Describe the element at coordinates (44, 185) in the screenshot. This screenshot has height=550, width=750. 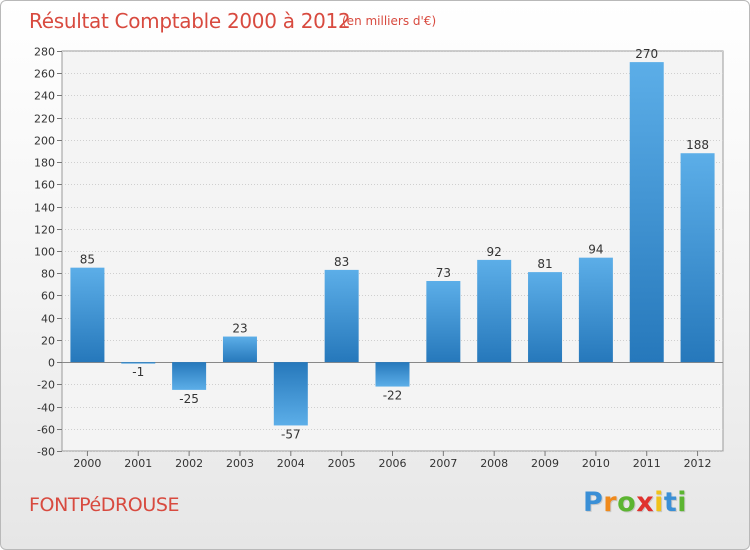
I see `y-tick-label: 160` at that location.